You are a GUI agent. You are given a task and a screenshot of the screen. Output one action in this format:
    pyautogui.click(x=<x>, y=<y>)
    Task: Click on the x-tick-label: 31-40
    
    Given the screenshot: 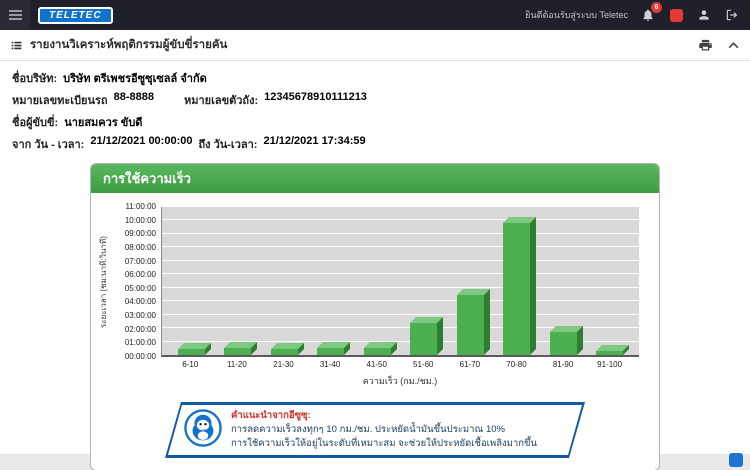 What is the action you would take?
    pyautogui.click(x=330, y=364)
    